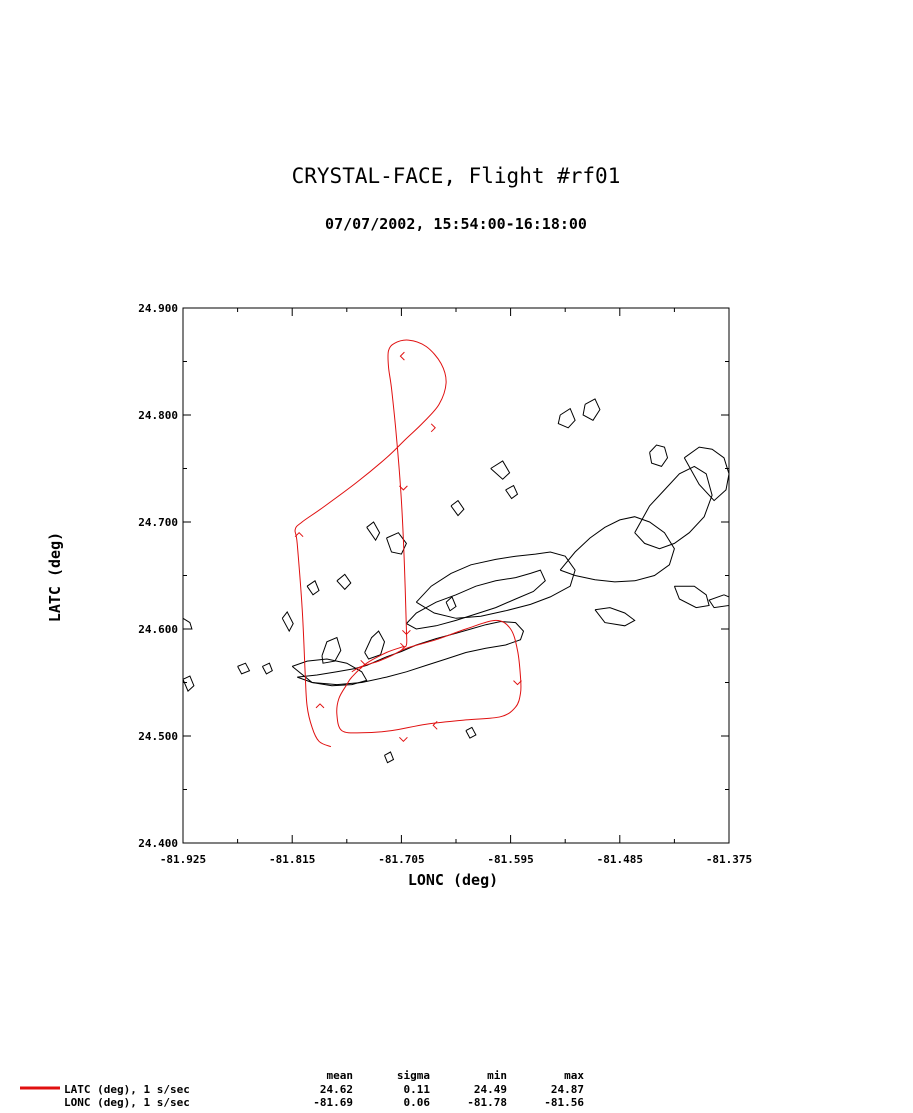  I want to click on stats-row-latc-label: LATC (deg), 1 s/sec, so click(127, 1089).